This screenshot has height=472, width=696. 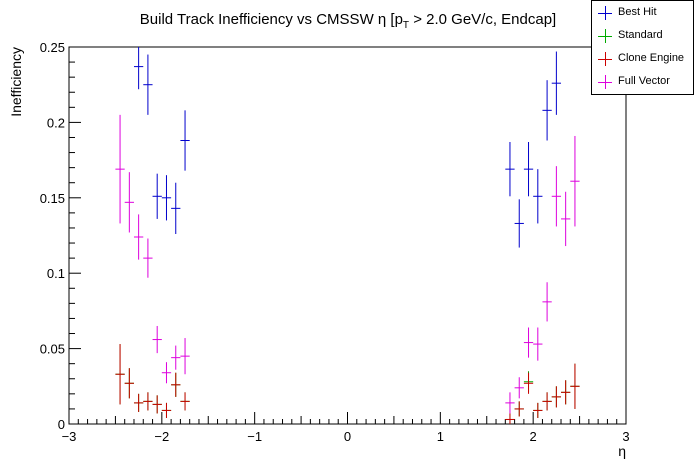 What do you see at coordinates (52, 349) in the screenshot?
I see `y-tick-label: 0.05` at bounding box center [52, 349].